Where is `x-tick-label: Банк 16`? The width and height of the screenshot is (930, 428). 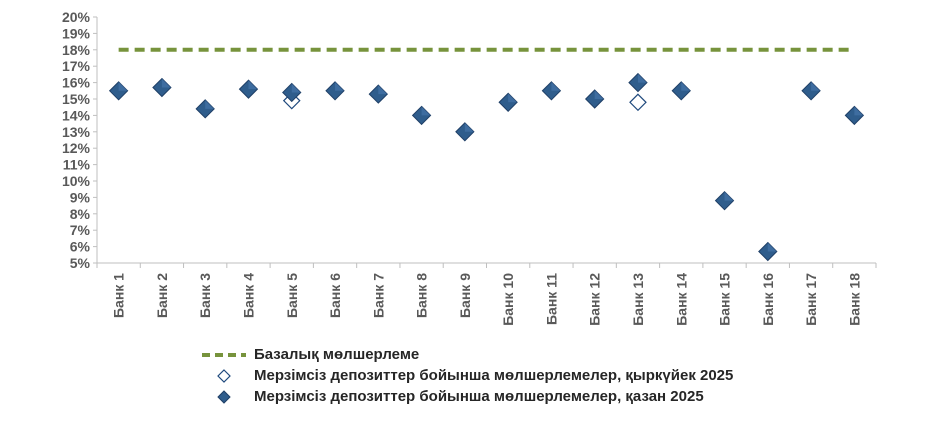 x-tick-label: Банк 16 is located at coordinates (768, 299).